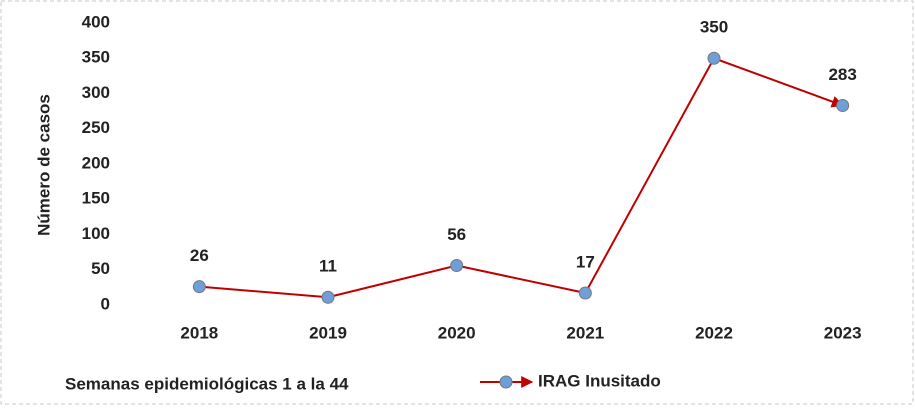 This screenshot has width=915, height=411. I want to click on x-axis-title: Semanas epidemiológicas 1 a la 44, so click(207, 383).